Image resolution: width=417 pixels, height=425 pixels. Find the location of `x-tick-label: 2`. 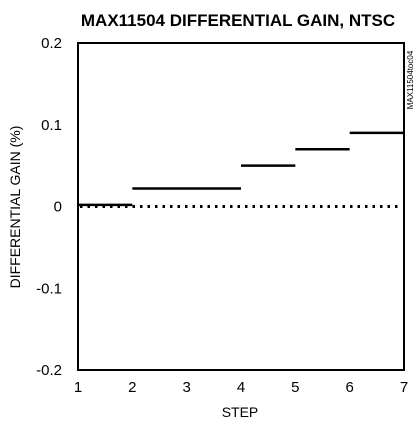

x-tick-label: 2 is located at coordinates (132, 387).